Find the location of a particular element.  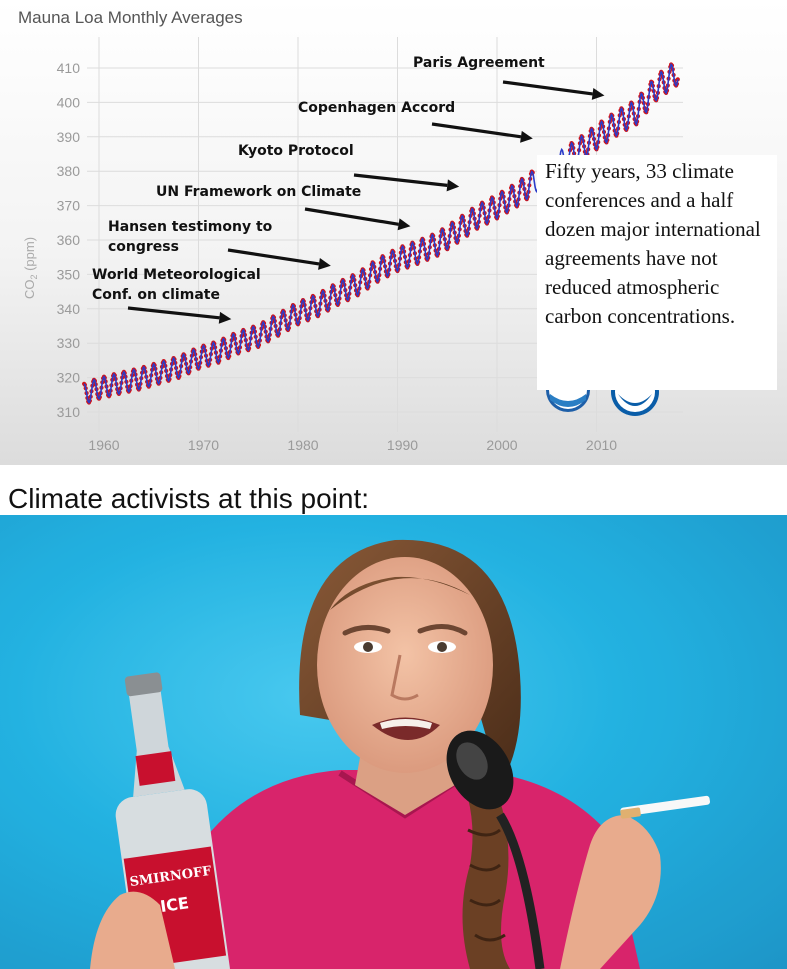

x-tick-label: 1980 is located at coordinates (302, 445).